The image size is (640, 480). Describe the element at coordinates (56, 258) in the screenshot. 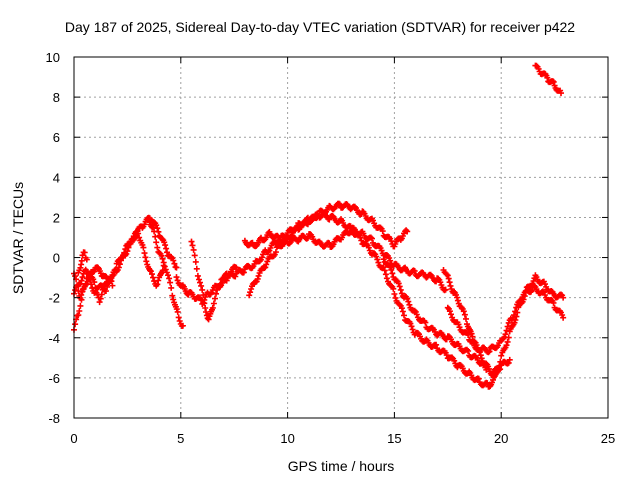

I see `y-tick-label: 0` at that location.